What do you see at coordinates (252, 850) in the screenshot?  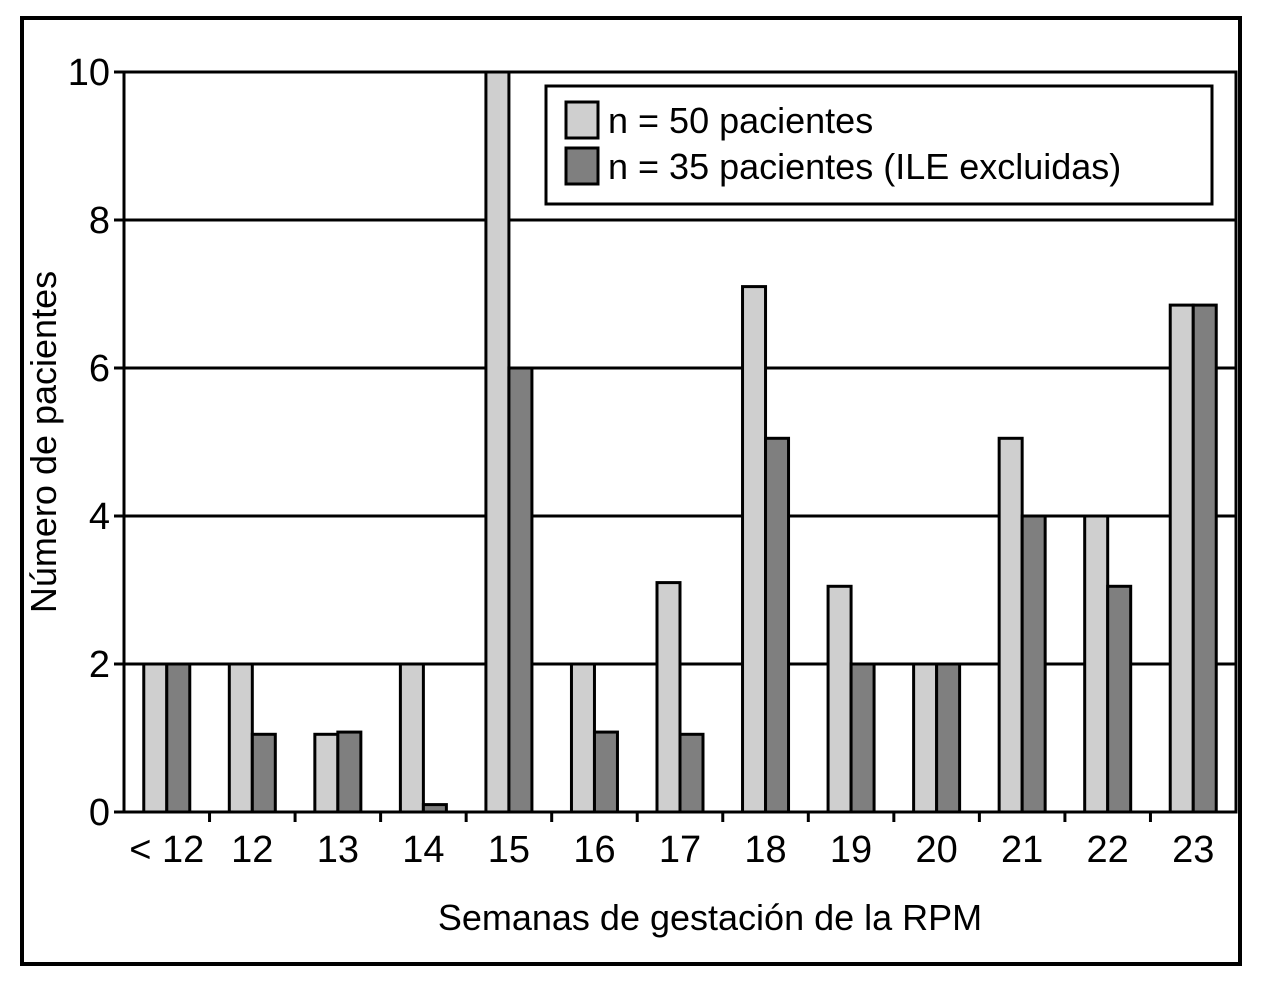 I see `x-tick-label-1: 12` at bounding box center [252, 850].